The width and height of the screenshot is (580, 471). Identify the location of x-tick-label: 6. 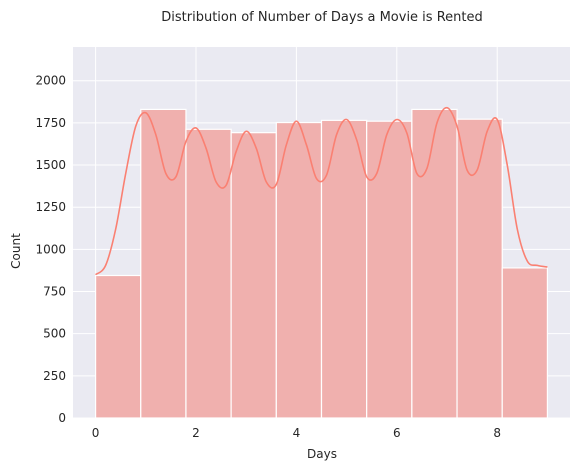
(397, 433).